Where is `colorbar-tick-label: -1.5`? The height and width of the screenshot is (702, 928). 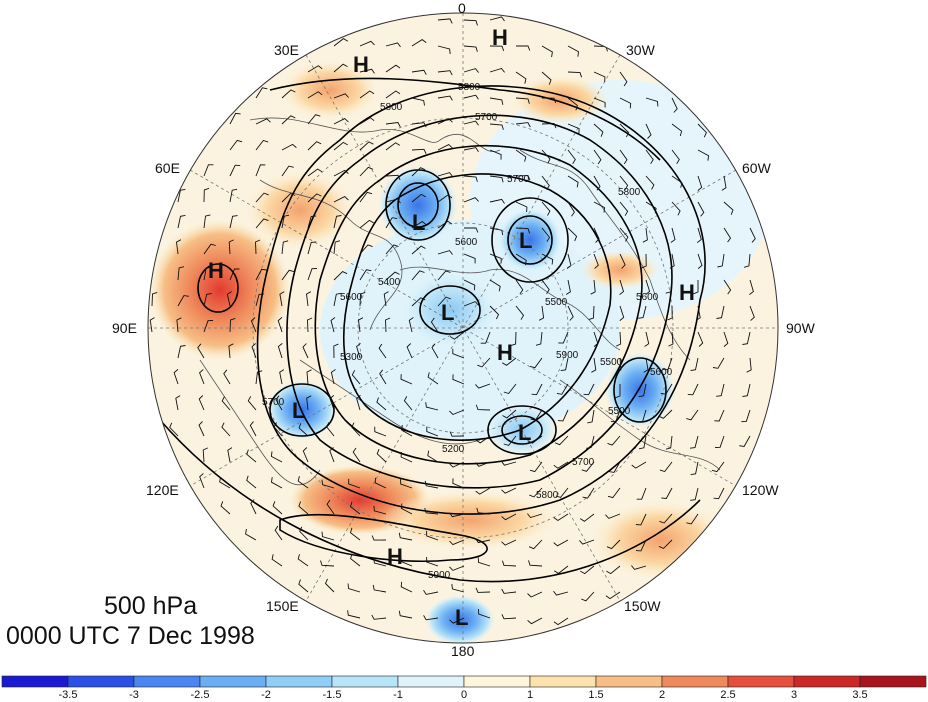
colorbar-tick-label: -1.5 is located at coordinates (332, 695).